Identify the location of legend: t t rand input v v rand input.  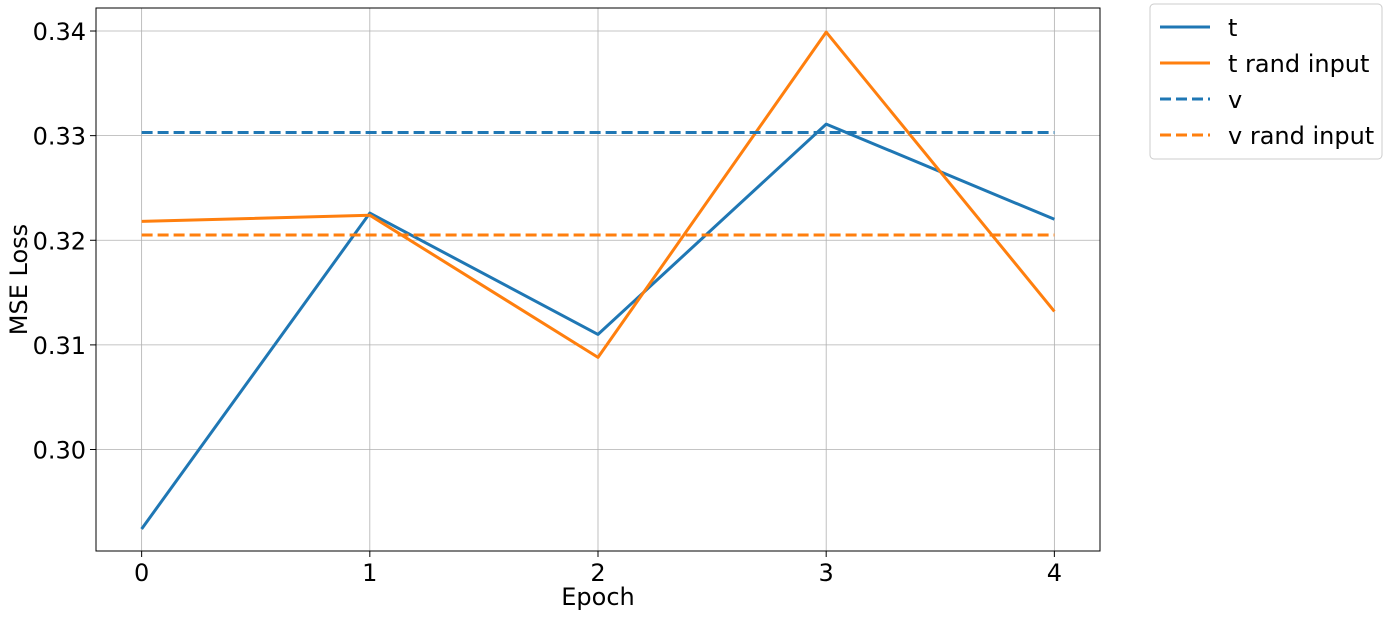
(1266, 81).